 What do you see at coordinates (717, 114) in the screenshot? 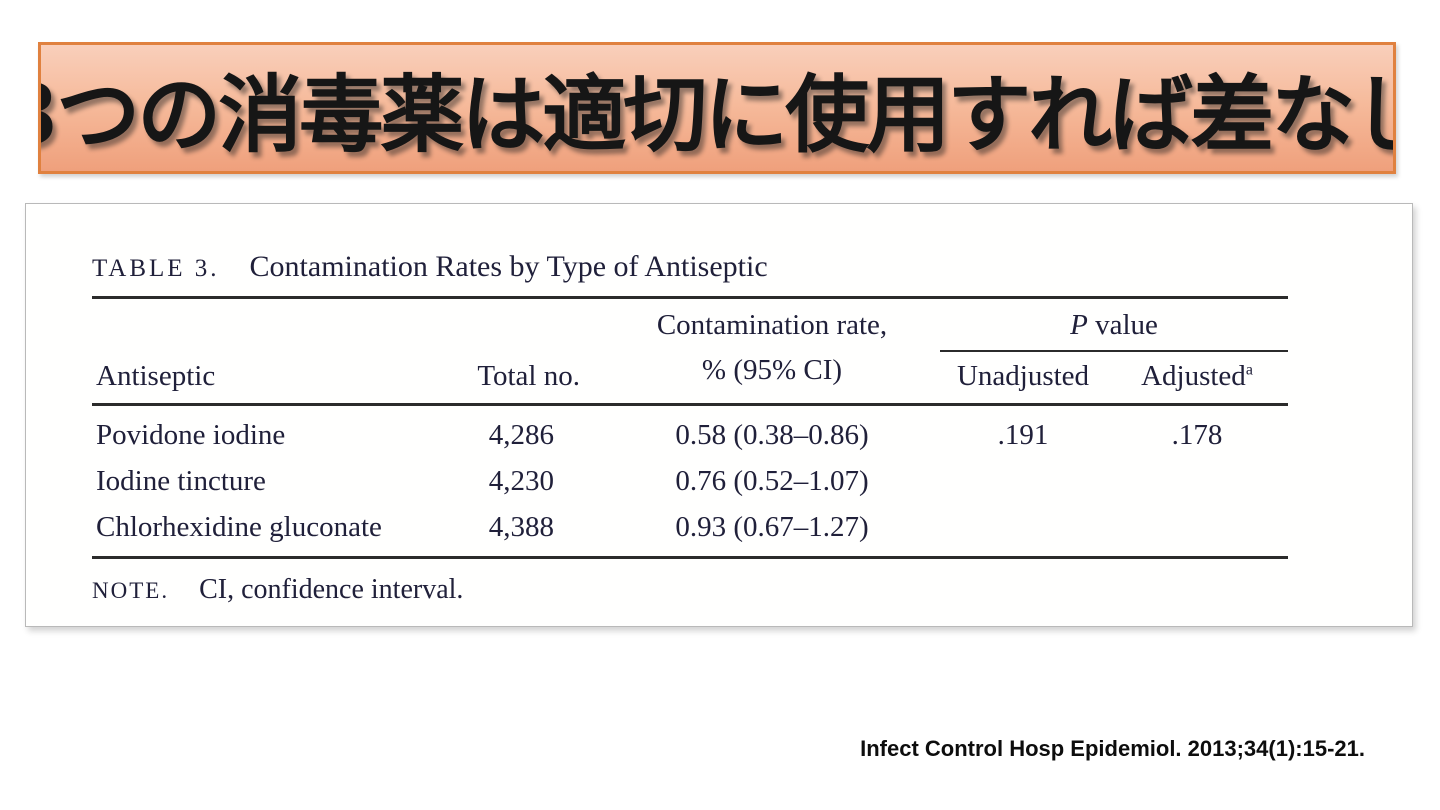
I see `slide-title: 3つの消毒薬は適切に使用すれば差なし` at bounding box center [717, 114].